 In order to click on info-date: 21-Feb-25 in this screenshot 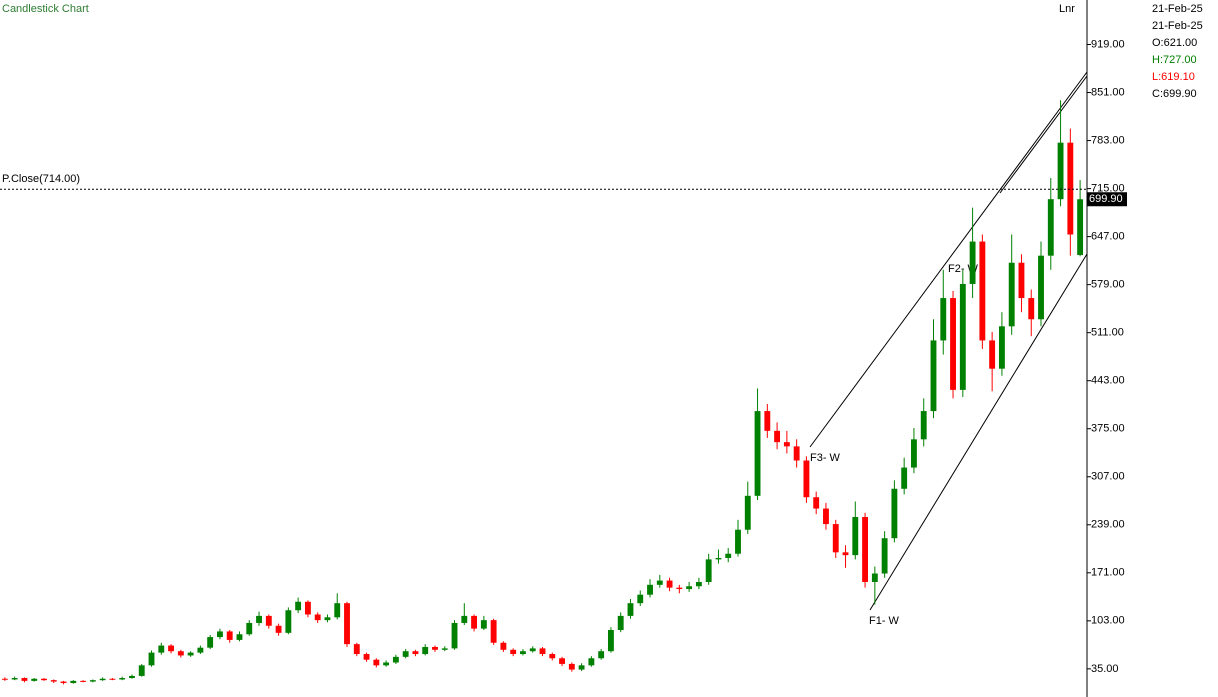, I will do `click(1177, 9)`.